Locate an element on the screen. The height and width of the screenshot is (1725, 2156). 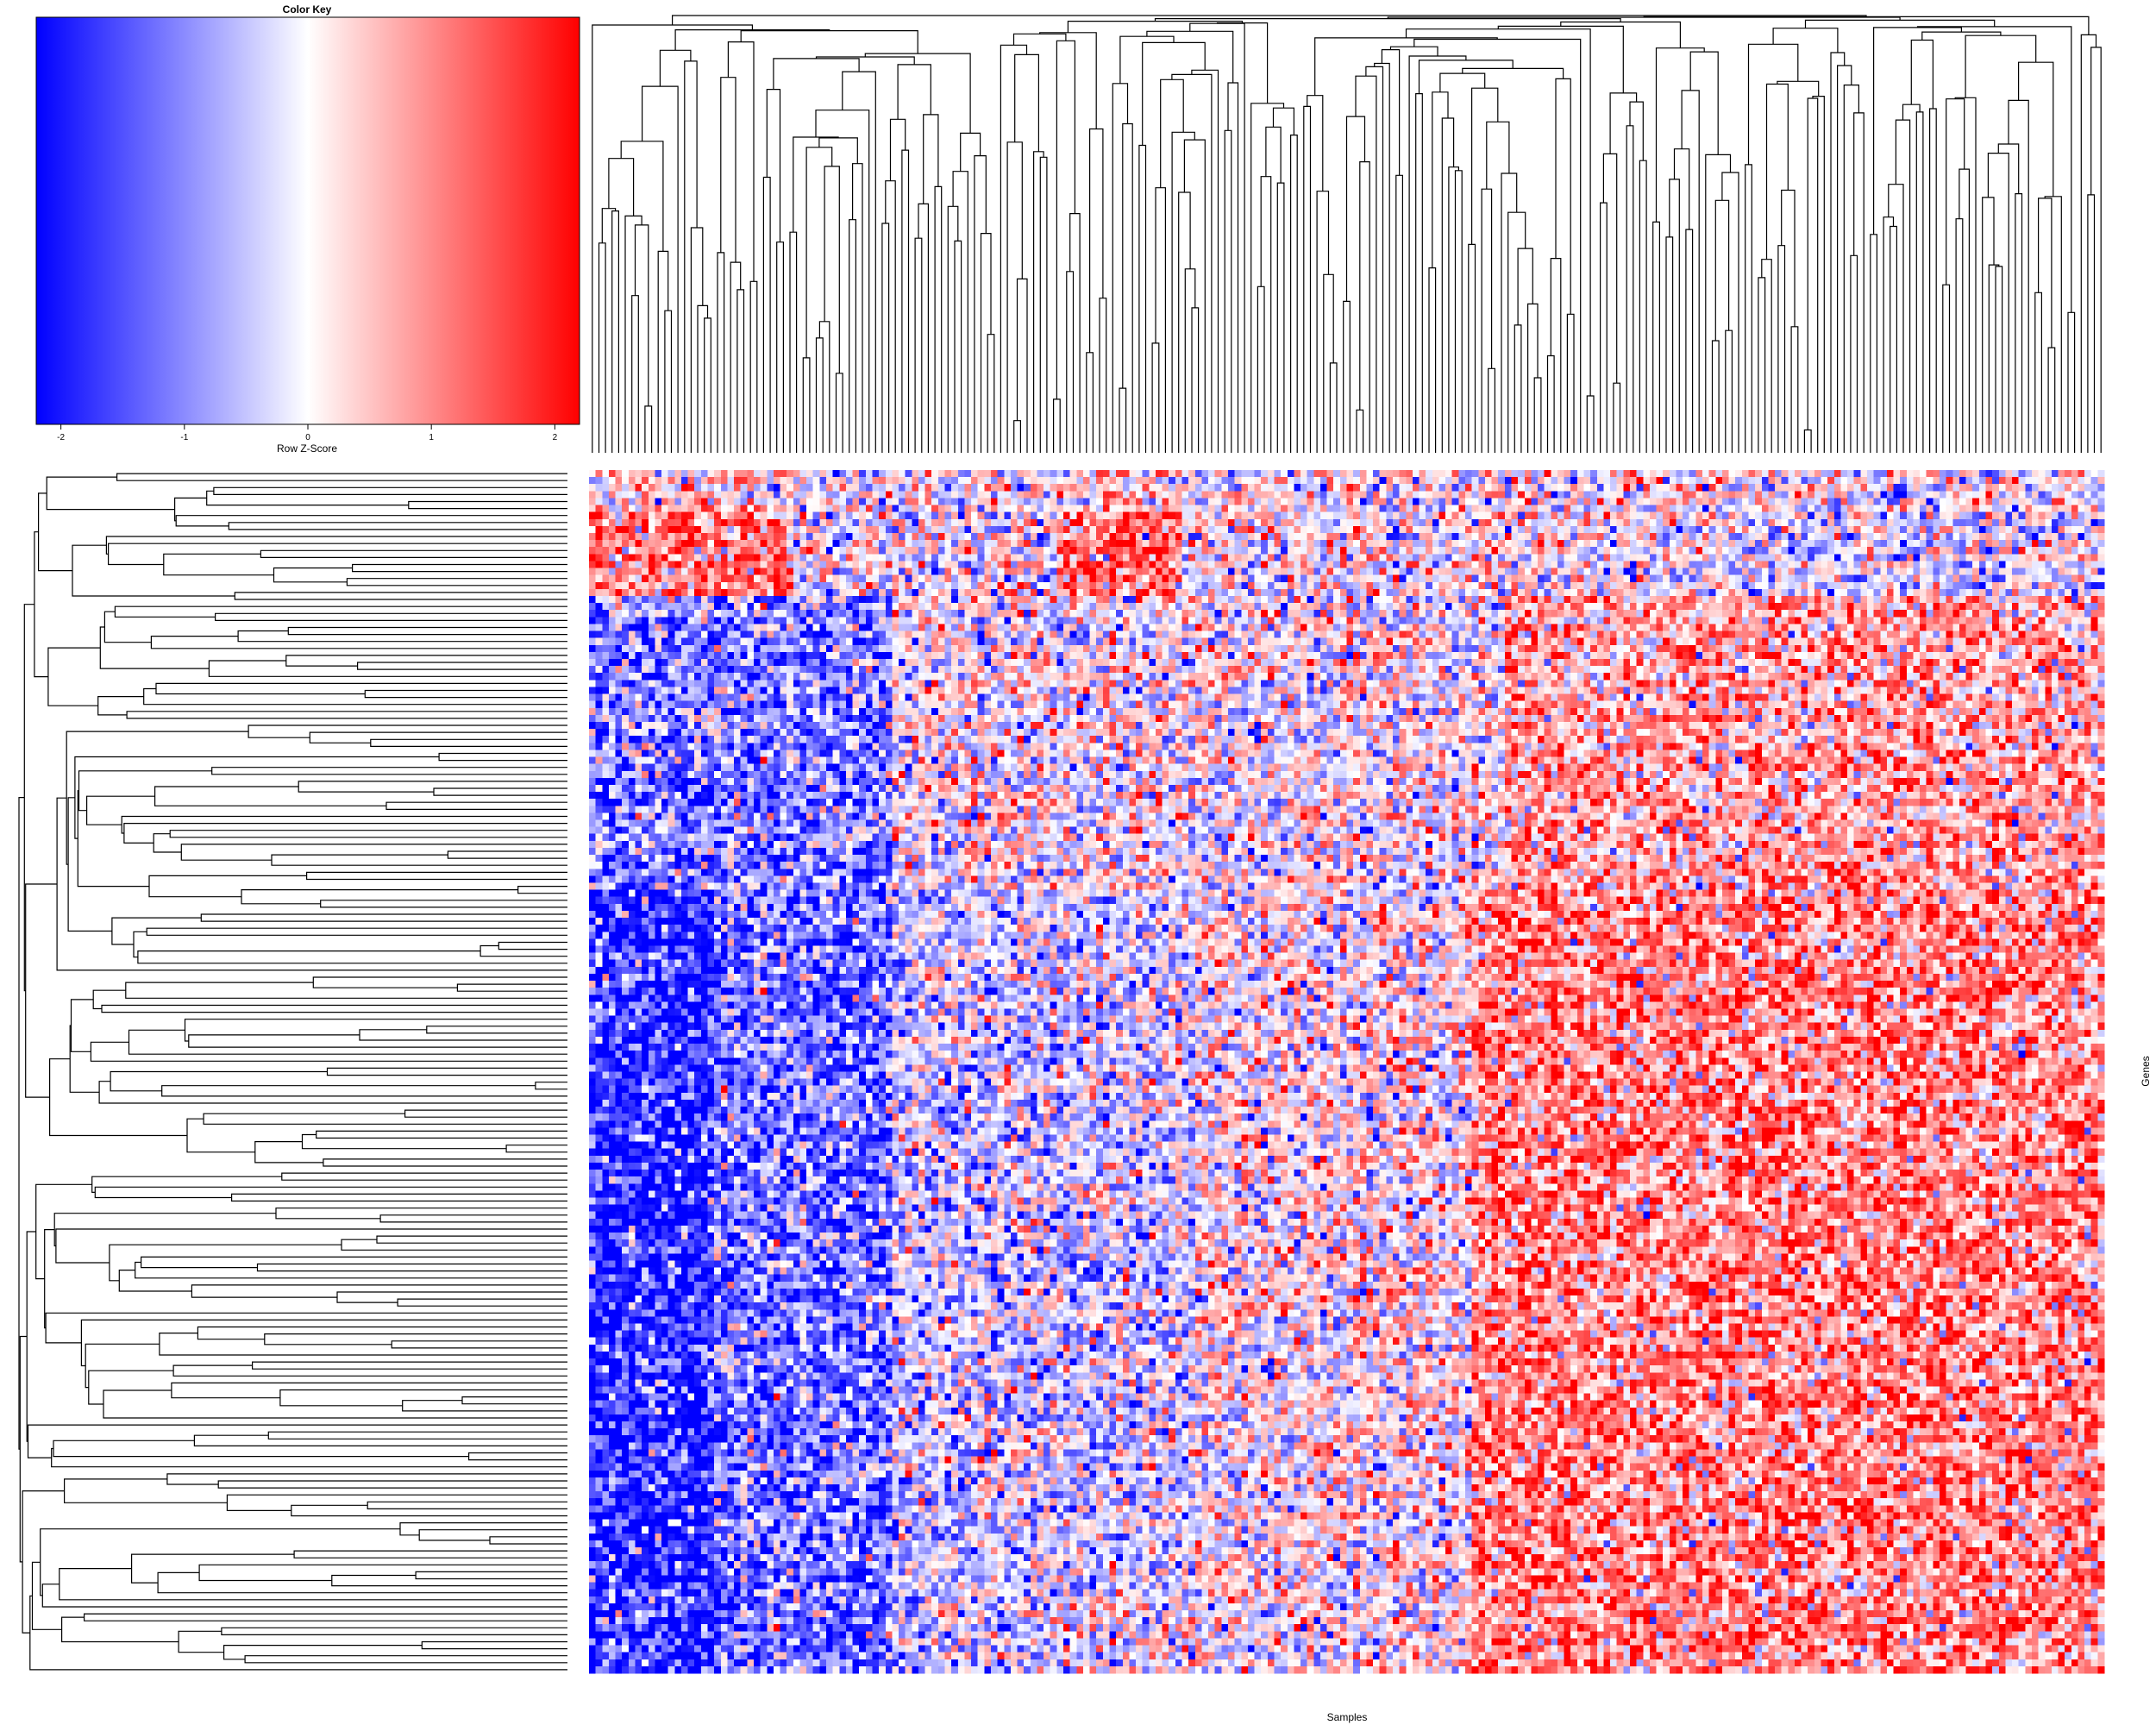
color-key-label: Row Z-Score is located at coordinates (307, 448).